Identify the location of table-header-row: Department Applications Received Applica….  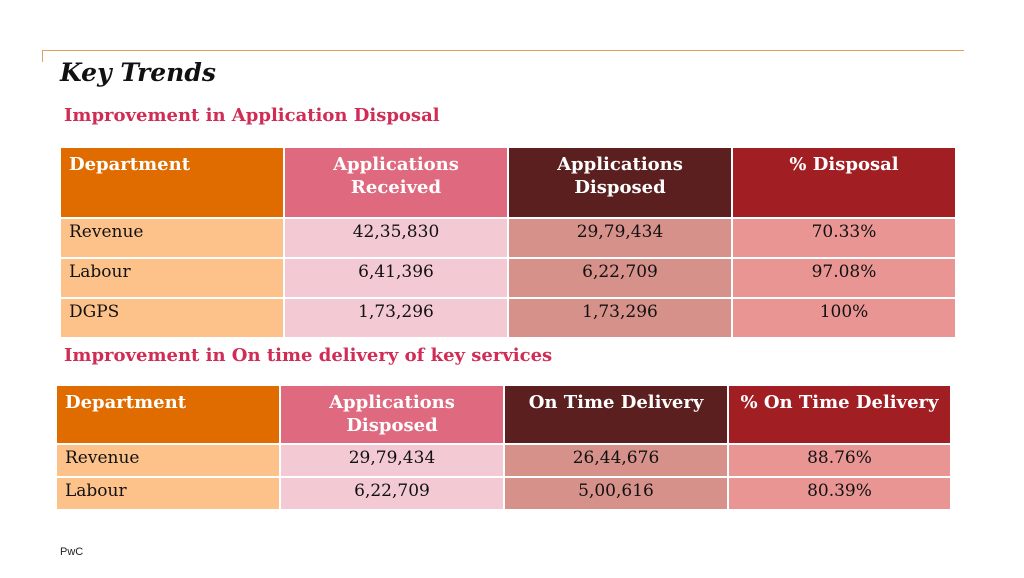
(508, 182).